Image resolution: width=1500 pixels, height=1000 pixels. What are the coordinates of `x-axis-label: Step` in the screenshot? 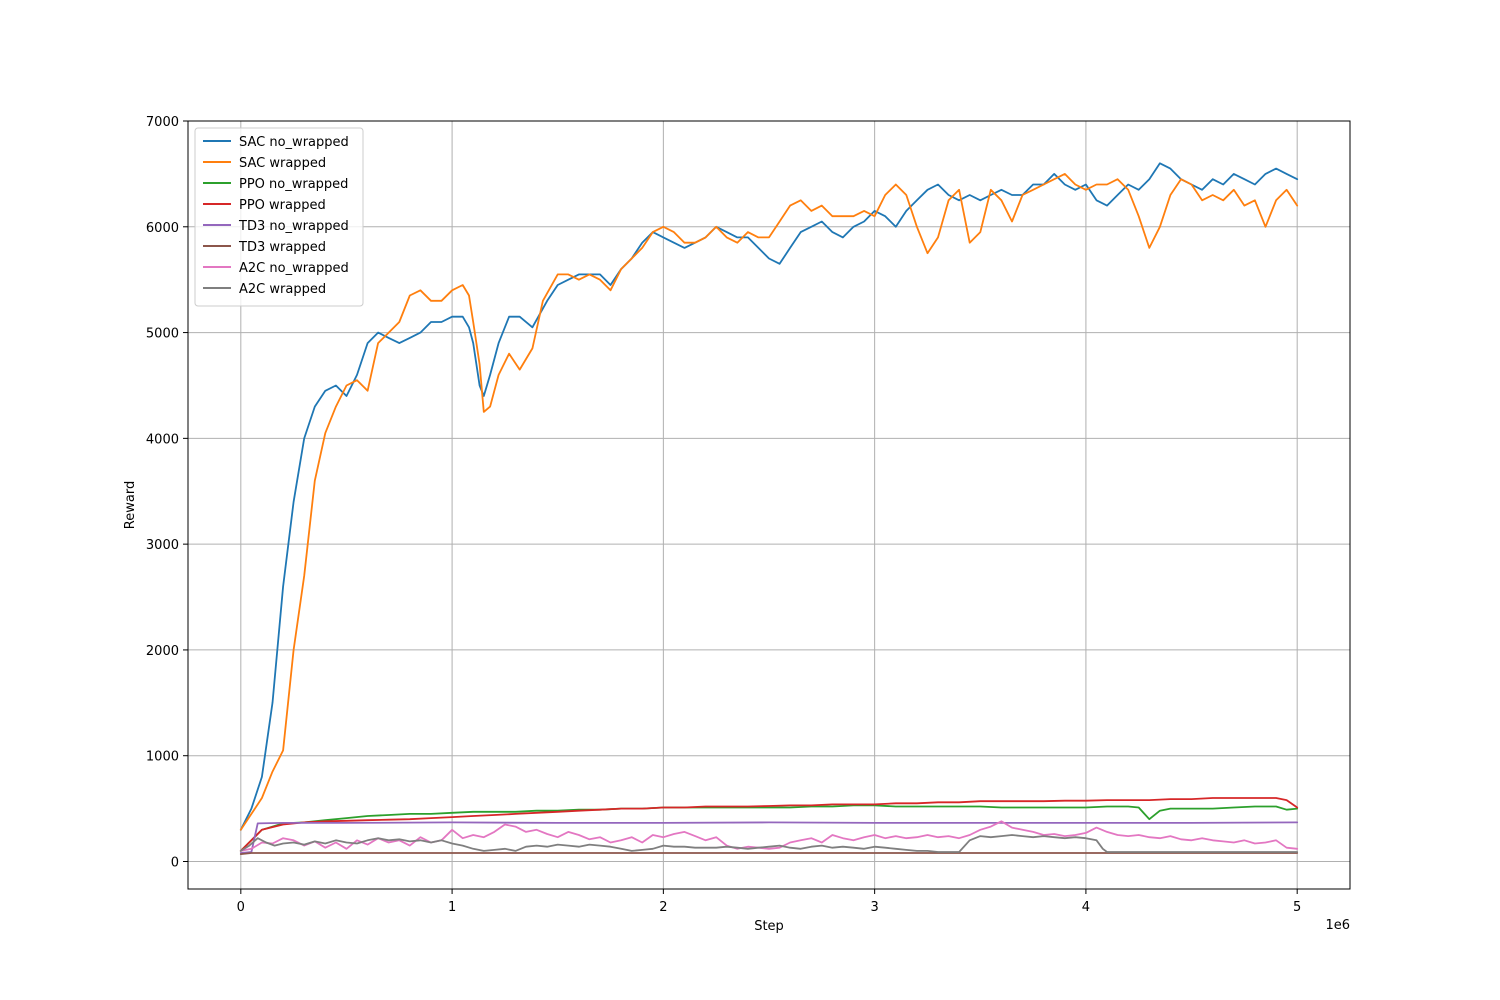 It's located at (769, 926).